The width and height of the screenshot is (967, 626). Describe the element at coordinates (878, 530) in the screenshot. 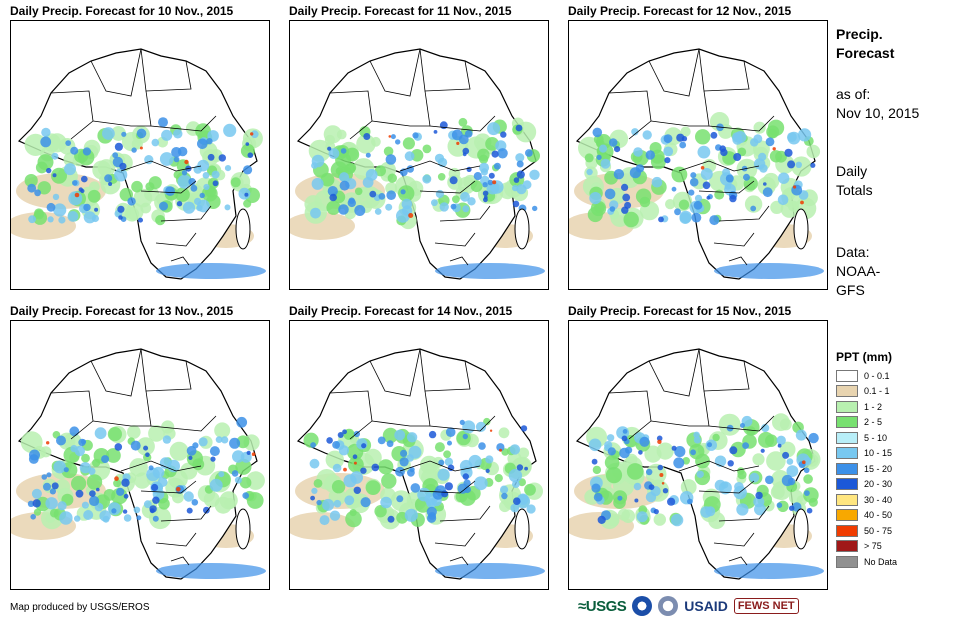

I see `legend-label: 50 - 75` at that location.